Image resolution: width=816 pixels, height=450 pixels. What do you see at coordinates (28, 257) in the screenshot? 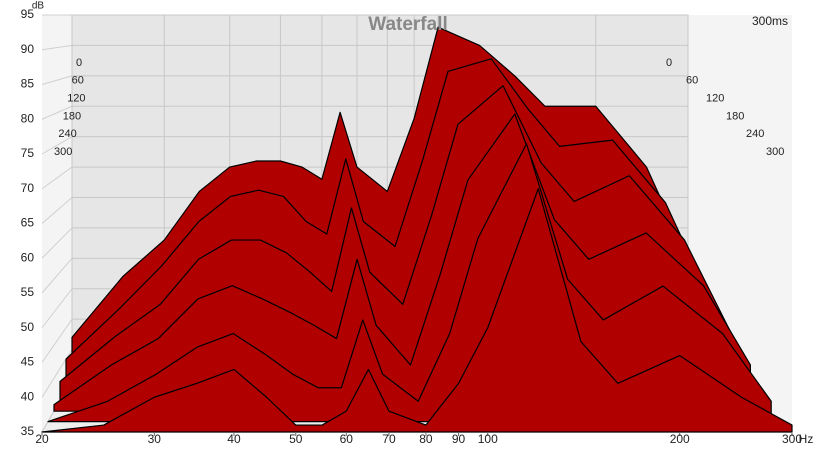
I see `y-tick-label: 60` at bounding box center [28, 257].